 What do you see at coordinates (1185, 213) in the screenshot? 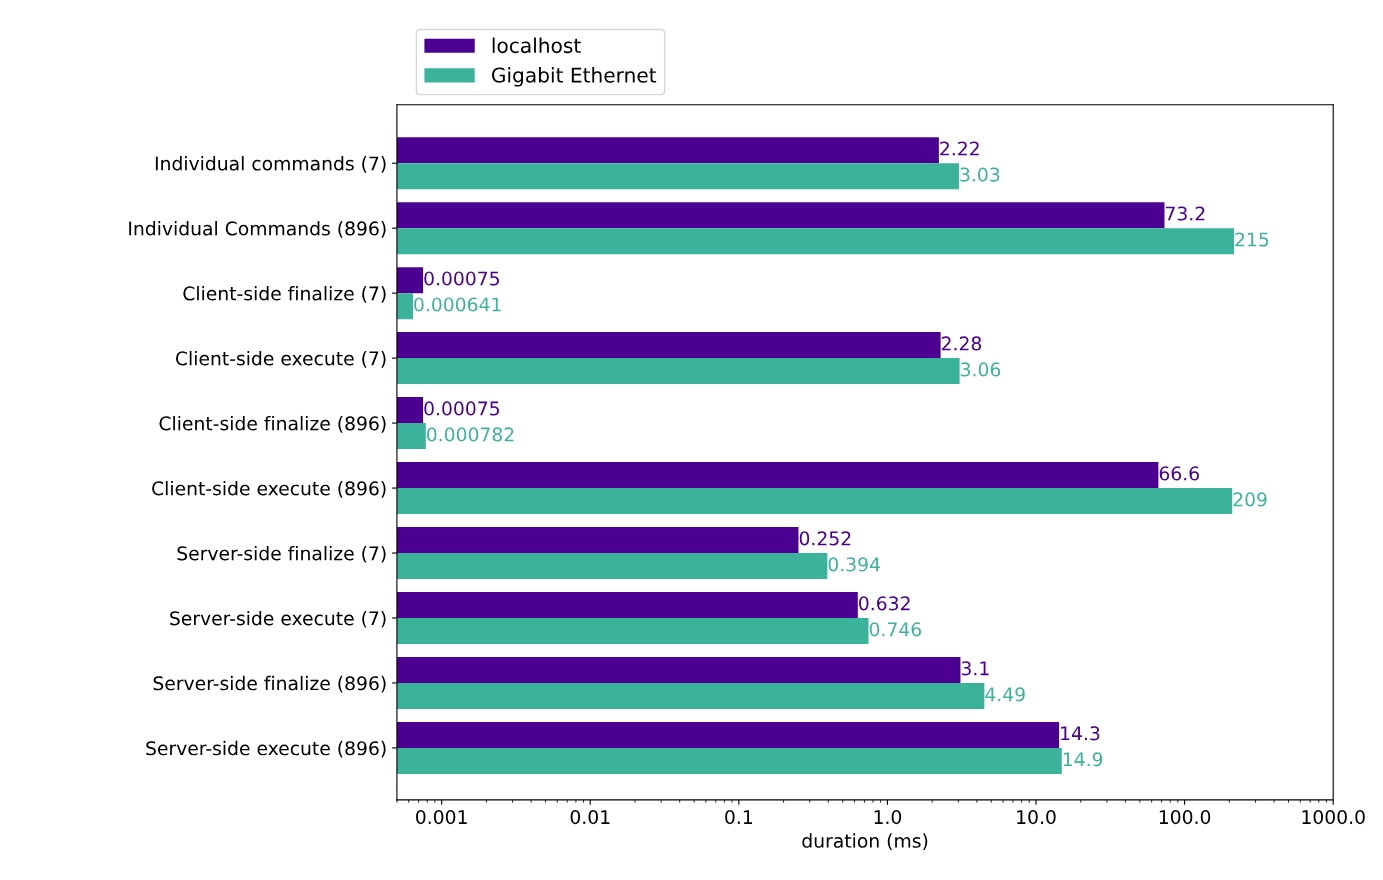
I see `data-label: 73.2` at bounding box center [1185, 213].